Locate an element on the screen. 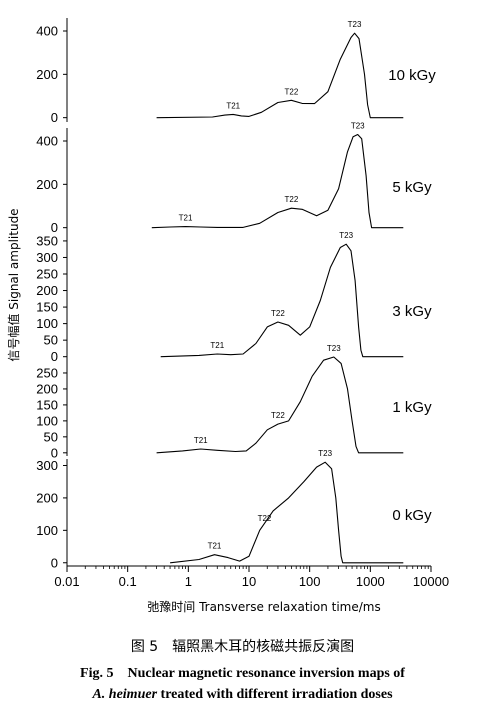 Image resolution: width=485 pixels, height=725 pixels. y-tick-label: 350 is located at coordinates (47, 240).